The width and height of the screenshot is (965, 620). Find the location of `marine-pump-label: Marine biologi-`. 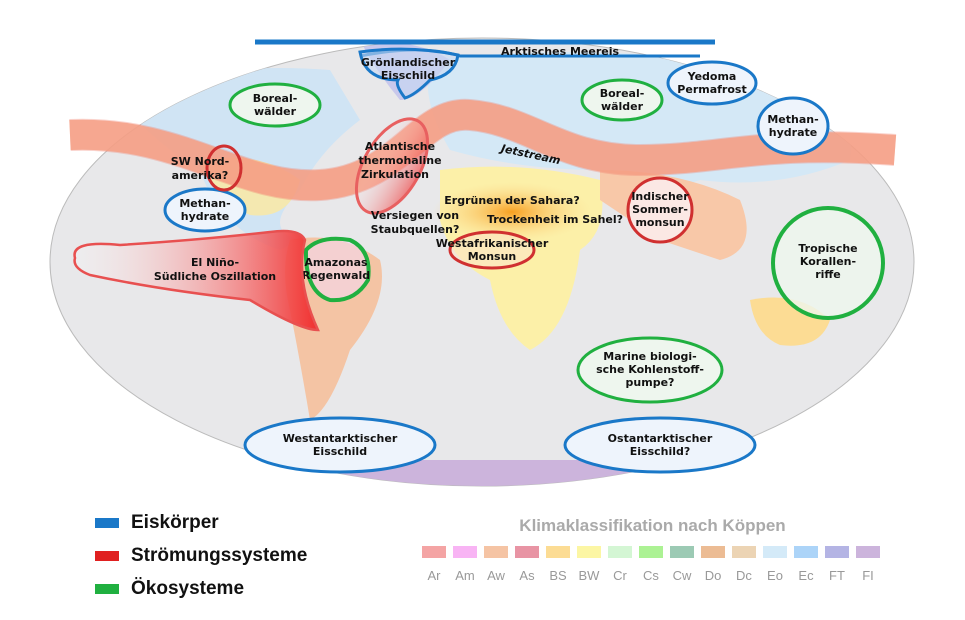

marine-pump-label: Marine biologi- is located at coordinates (649, 356).